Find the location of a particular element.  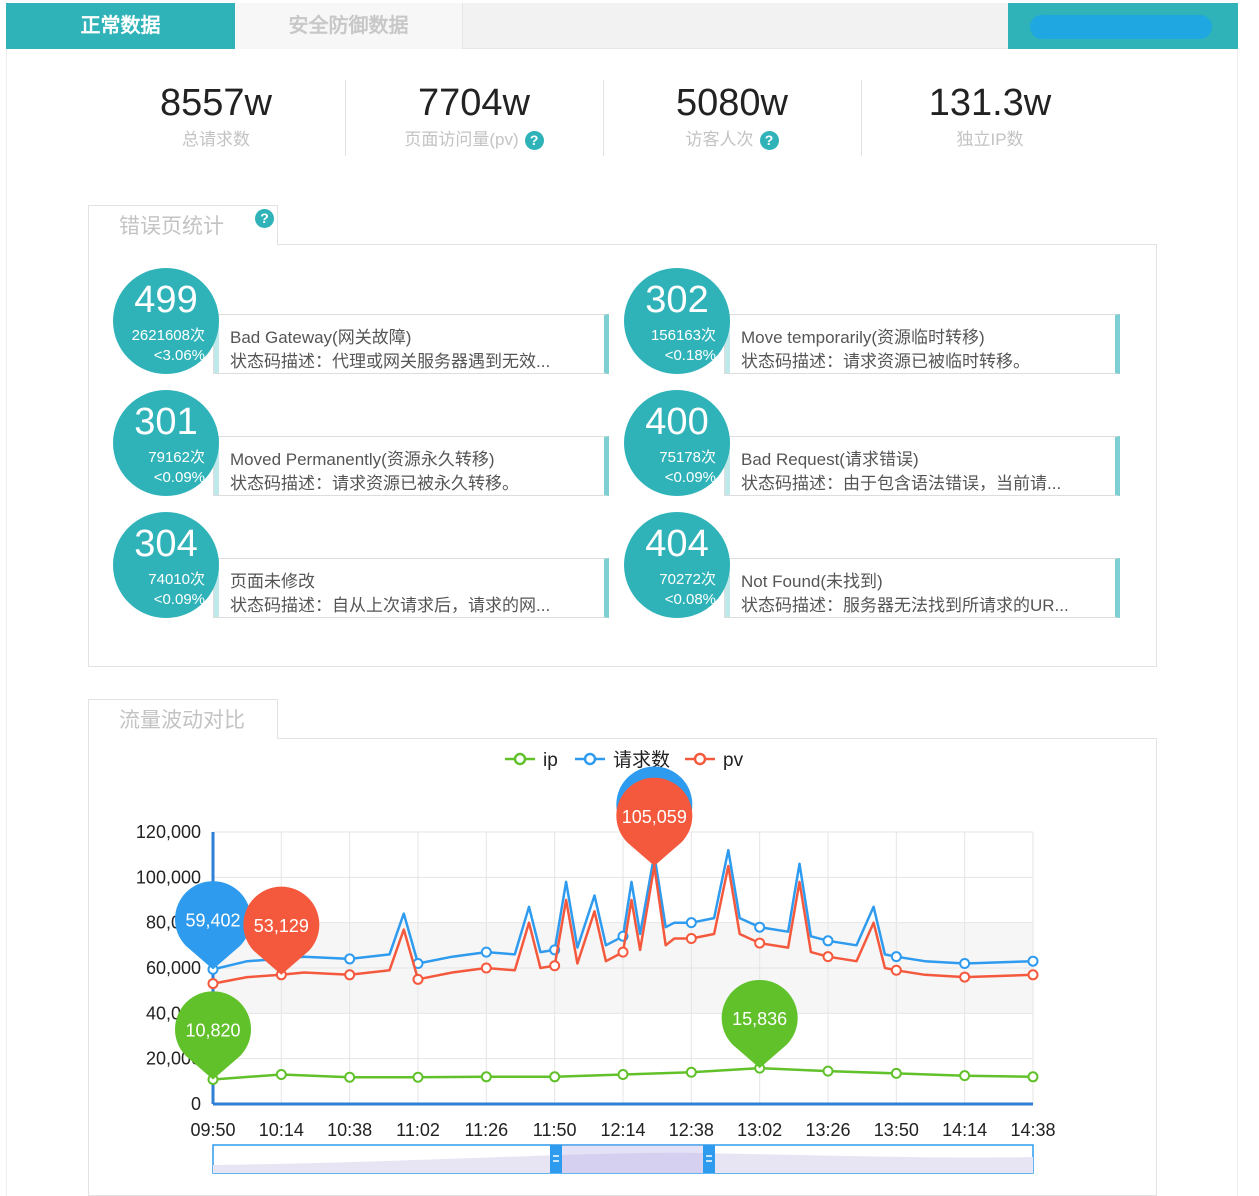

zoom-slider-preview is located at coordinates (623, 1162).